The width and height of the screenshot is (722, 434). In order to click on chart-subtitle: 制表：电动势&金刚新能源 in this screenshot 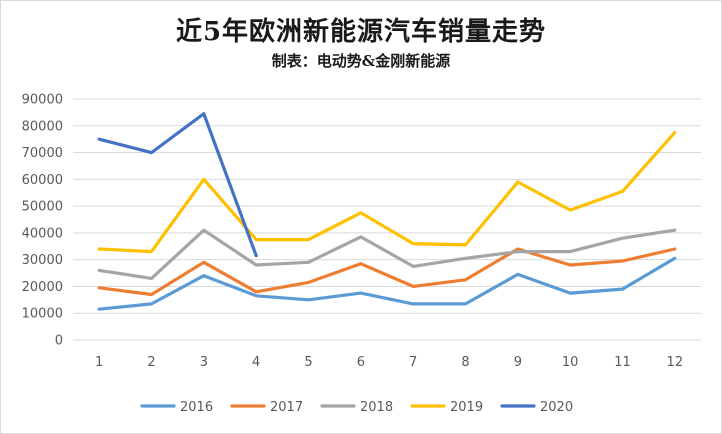, I will do `click(361, 61)`.